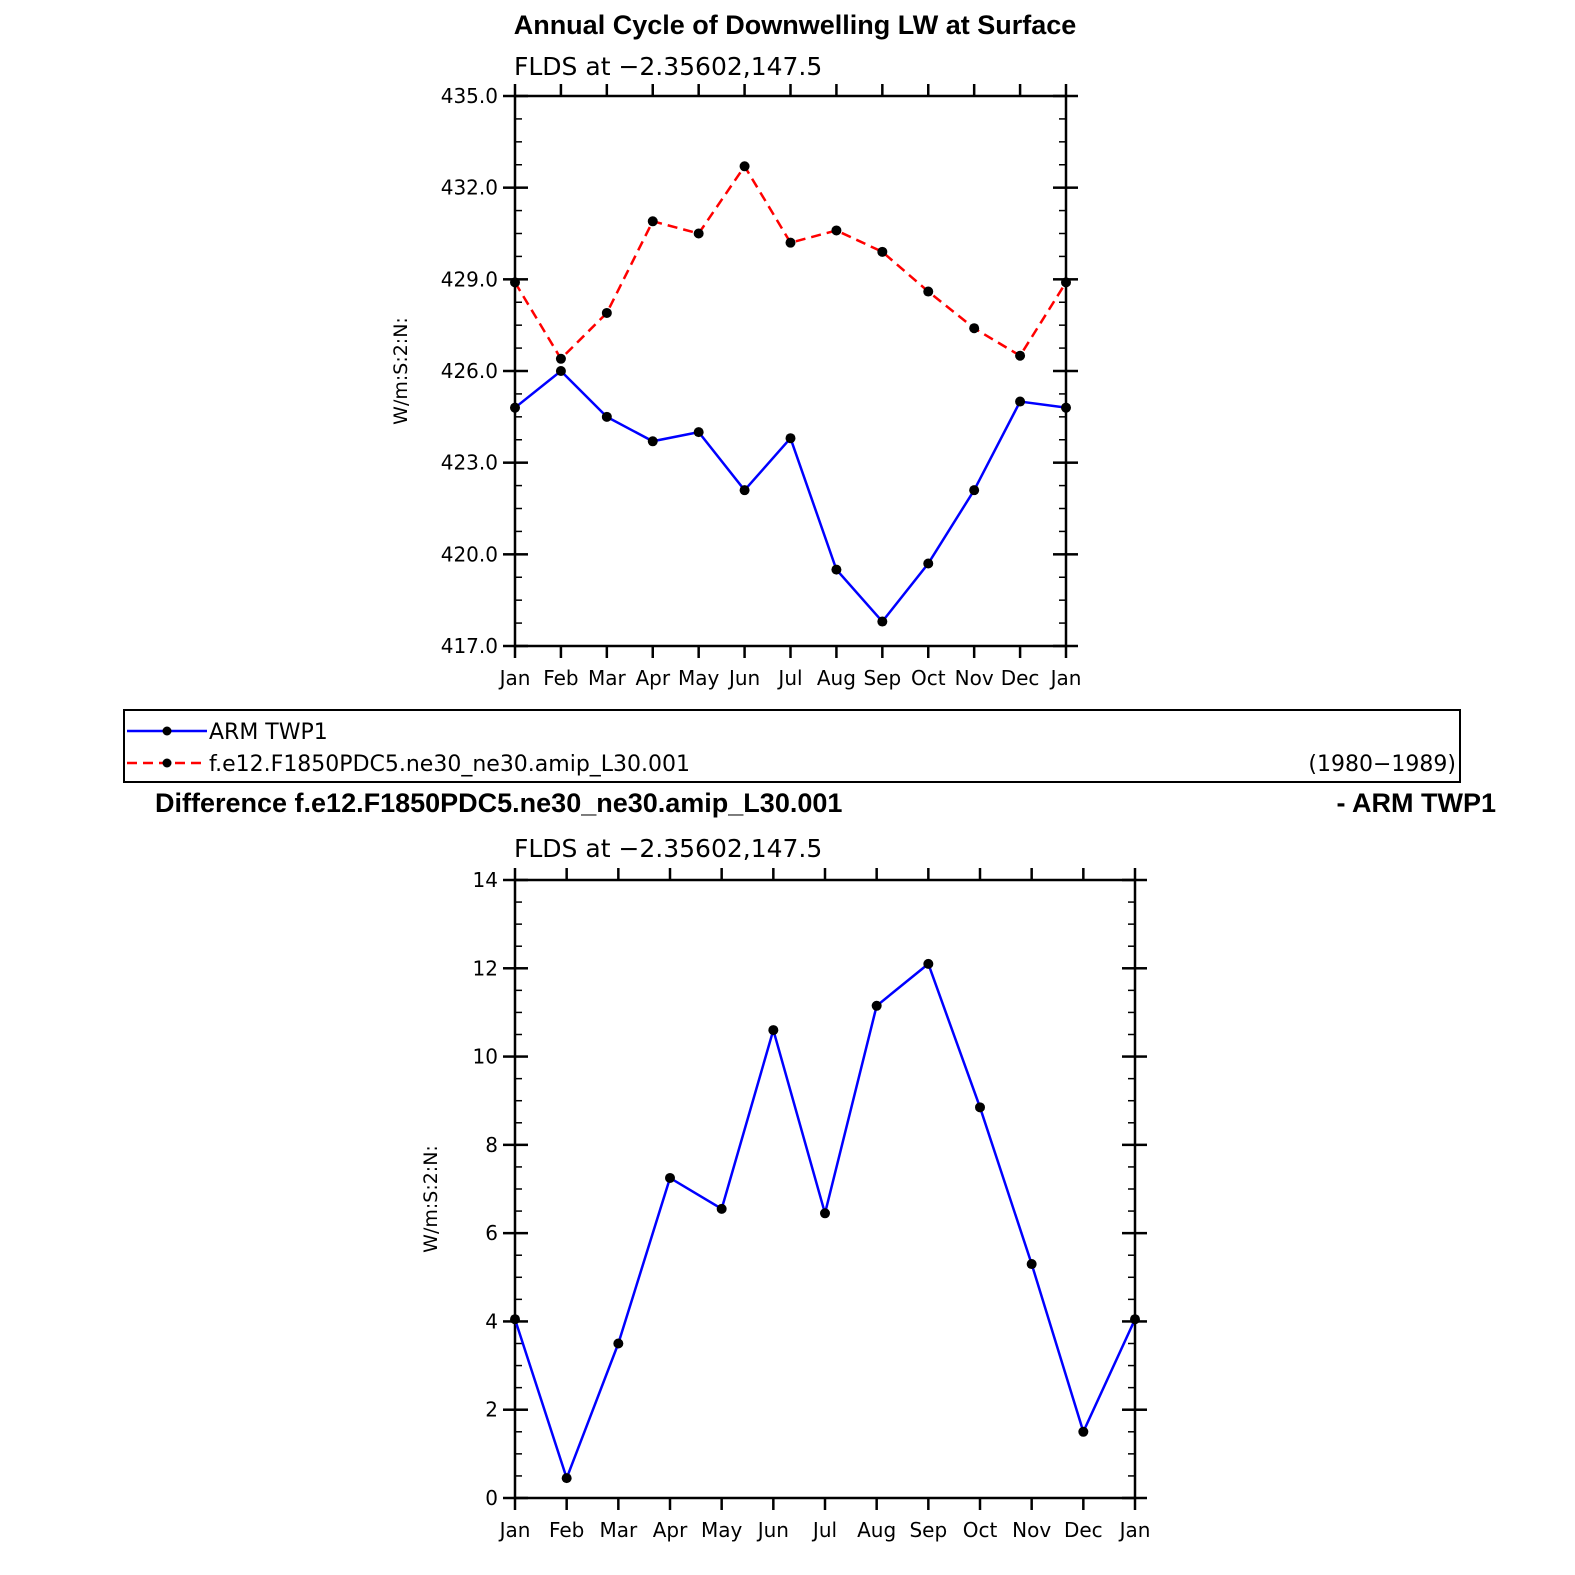 The image size is (1575, 1575). I want to click on y-tick-label: 429.0, so click(469, 279).